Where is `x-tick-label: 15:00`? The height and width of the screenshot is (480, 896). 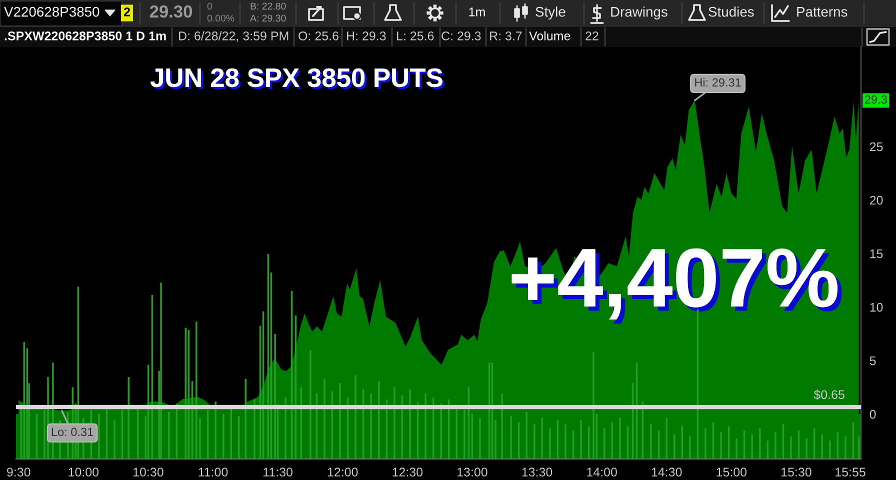
x-tick-label: 15:00 is located at coordinates (731, 472).